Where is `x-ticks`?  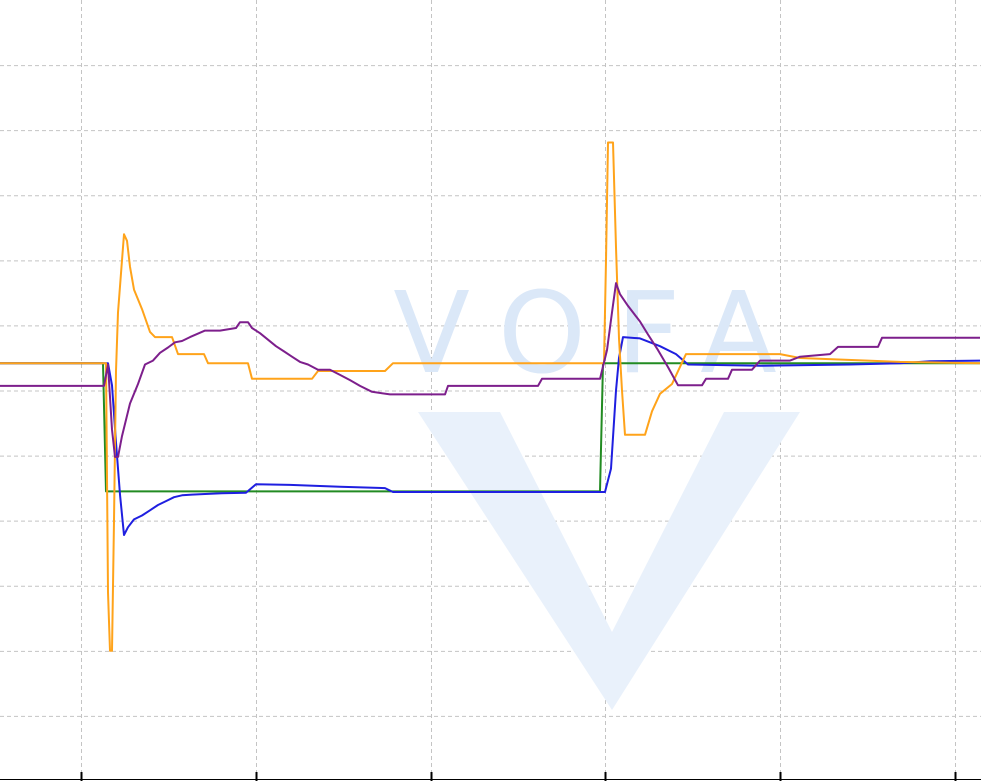 x-ticks is located at coordinates (518, 776).